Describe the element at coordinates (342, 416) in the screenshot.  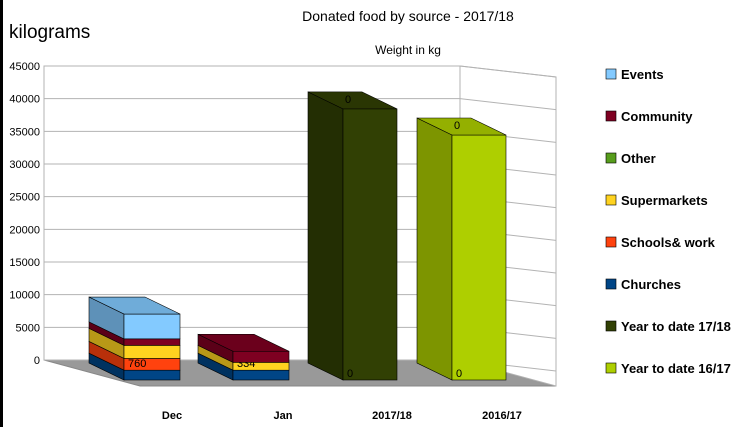
I see `x-axis-categories: Dec Jan 2017/18 2016/17` at that location.